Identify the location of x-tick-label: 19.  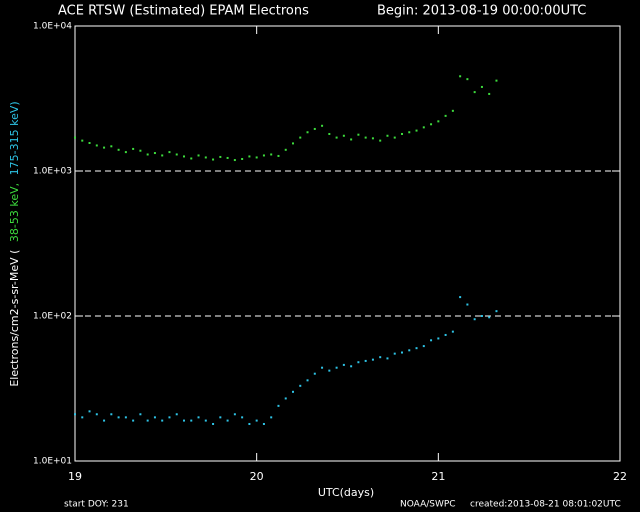
(75, 476).